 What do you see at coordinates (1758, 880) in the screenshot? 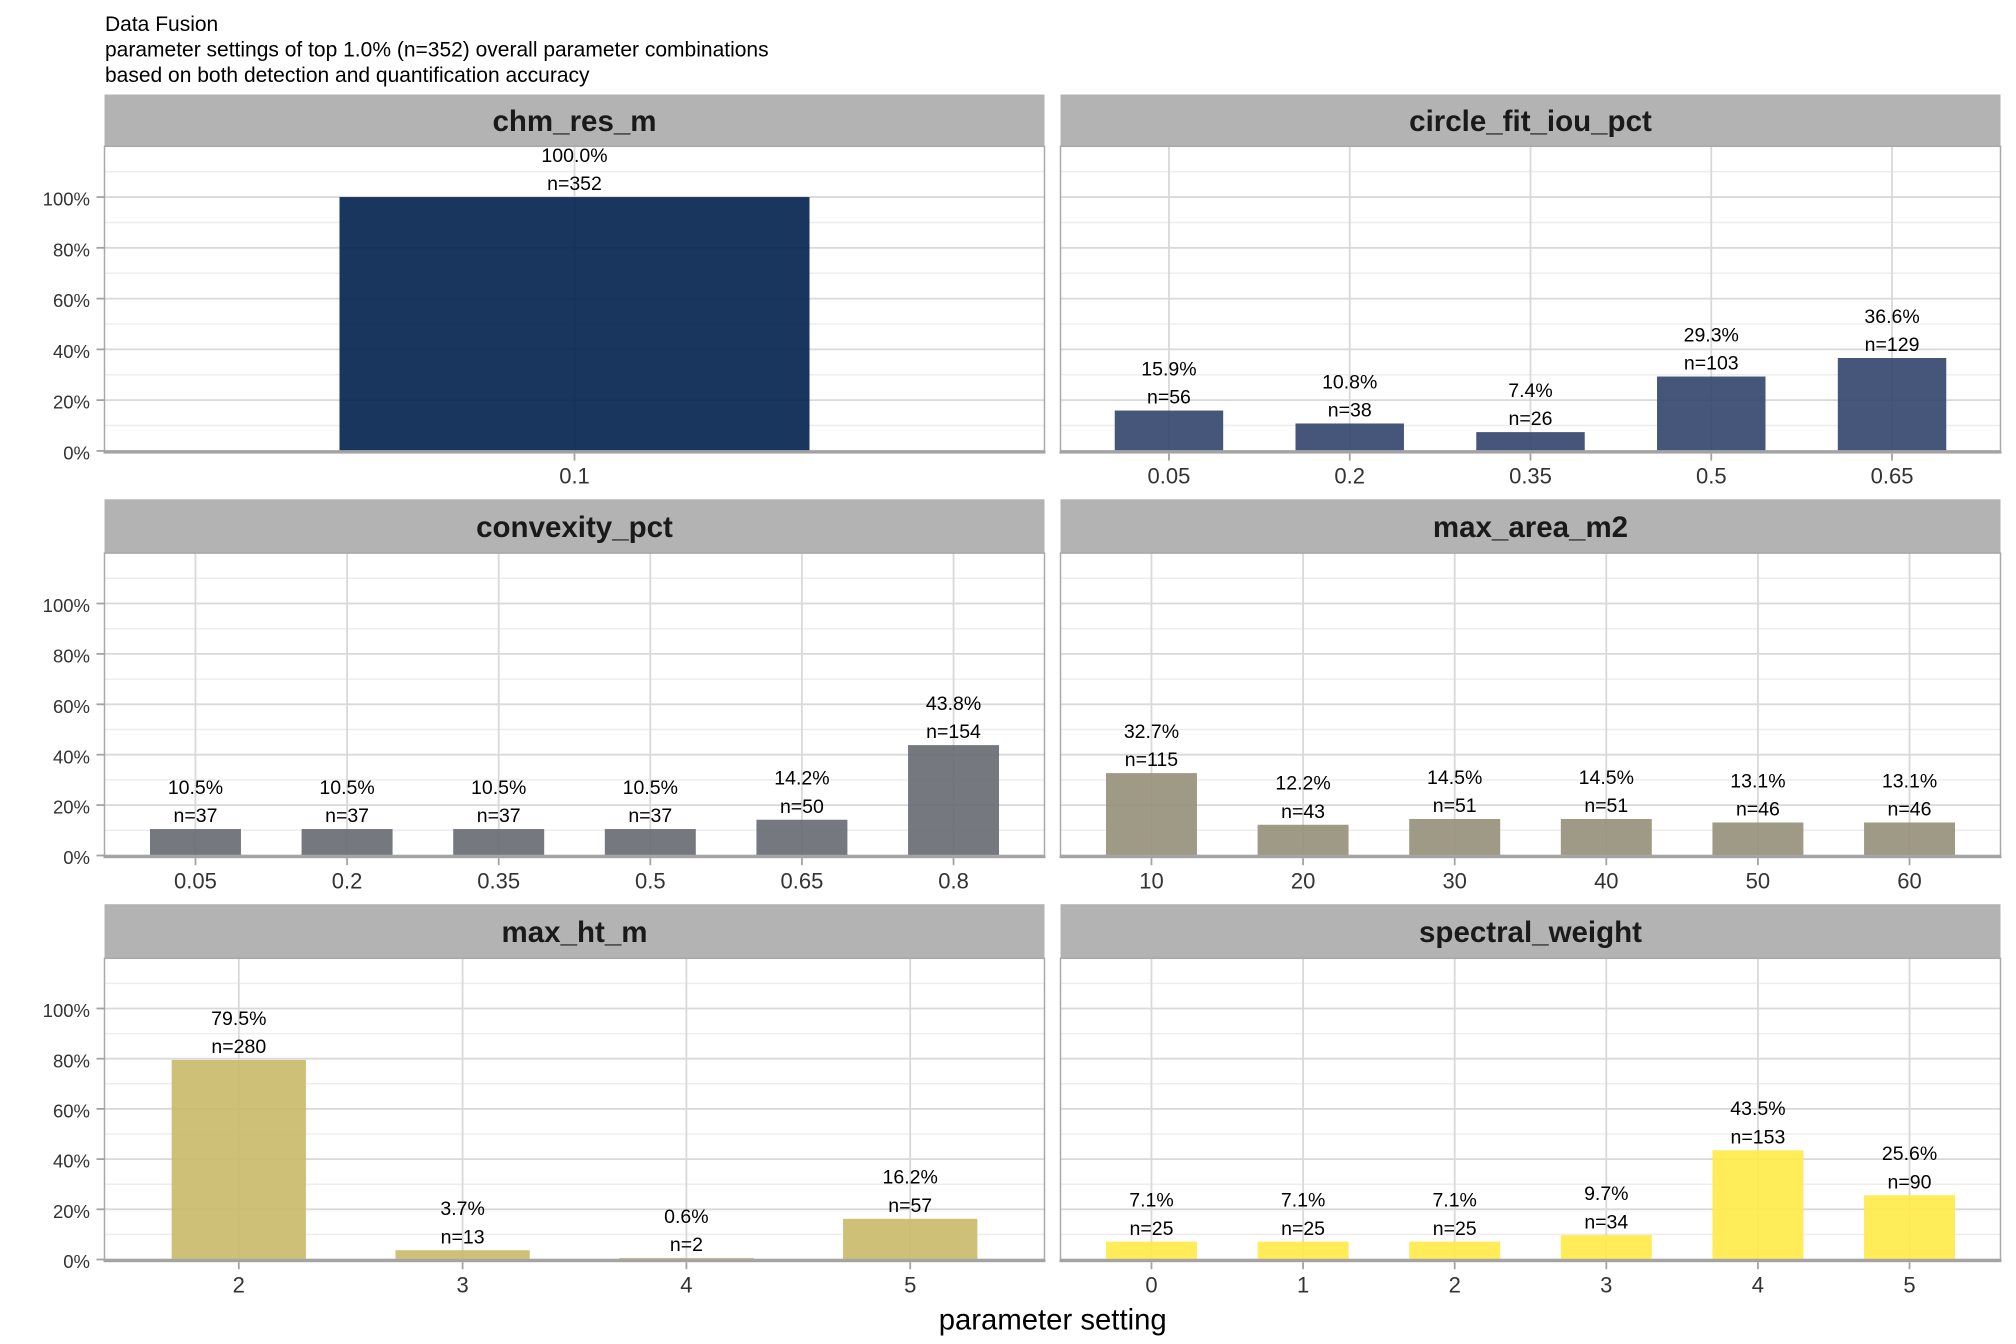
I see `svg-text: 50` at bounding box center [1758, 880].